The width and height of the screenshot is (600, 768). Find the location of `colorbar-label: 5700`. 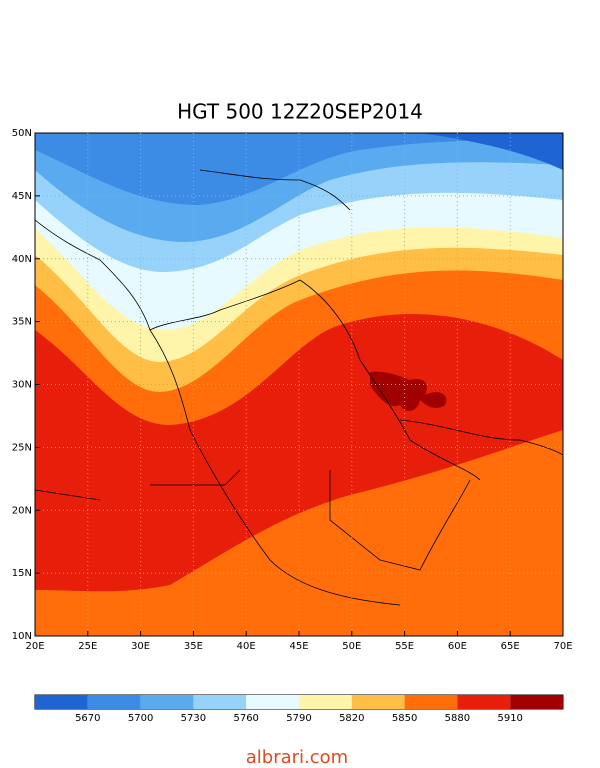

colorbar-label: 5700 is located at coordinates (140, 718).